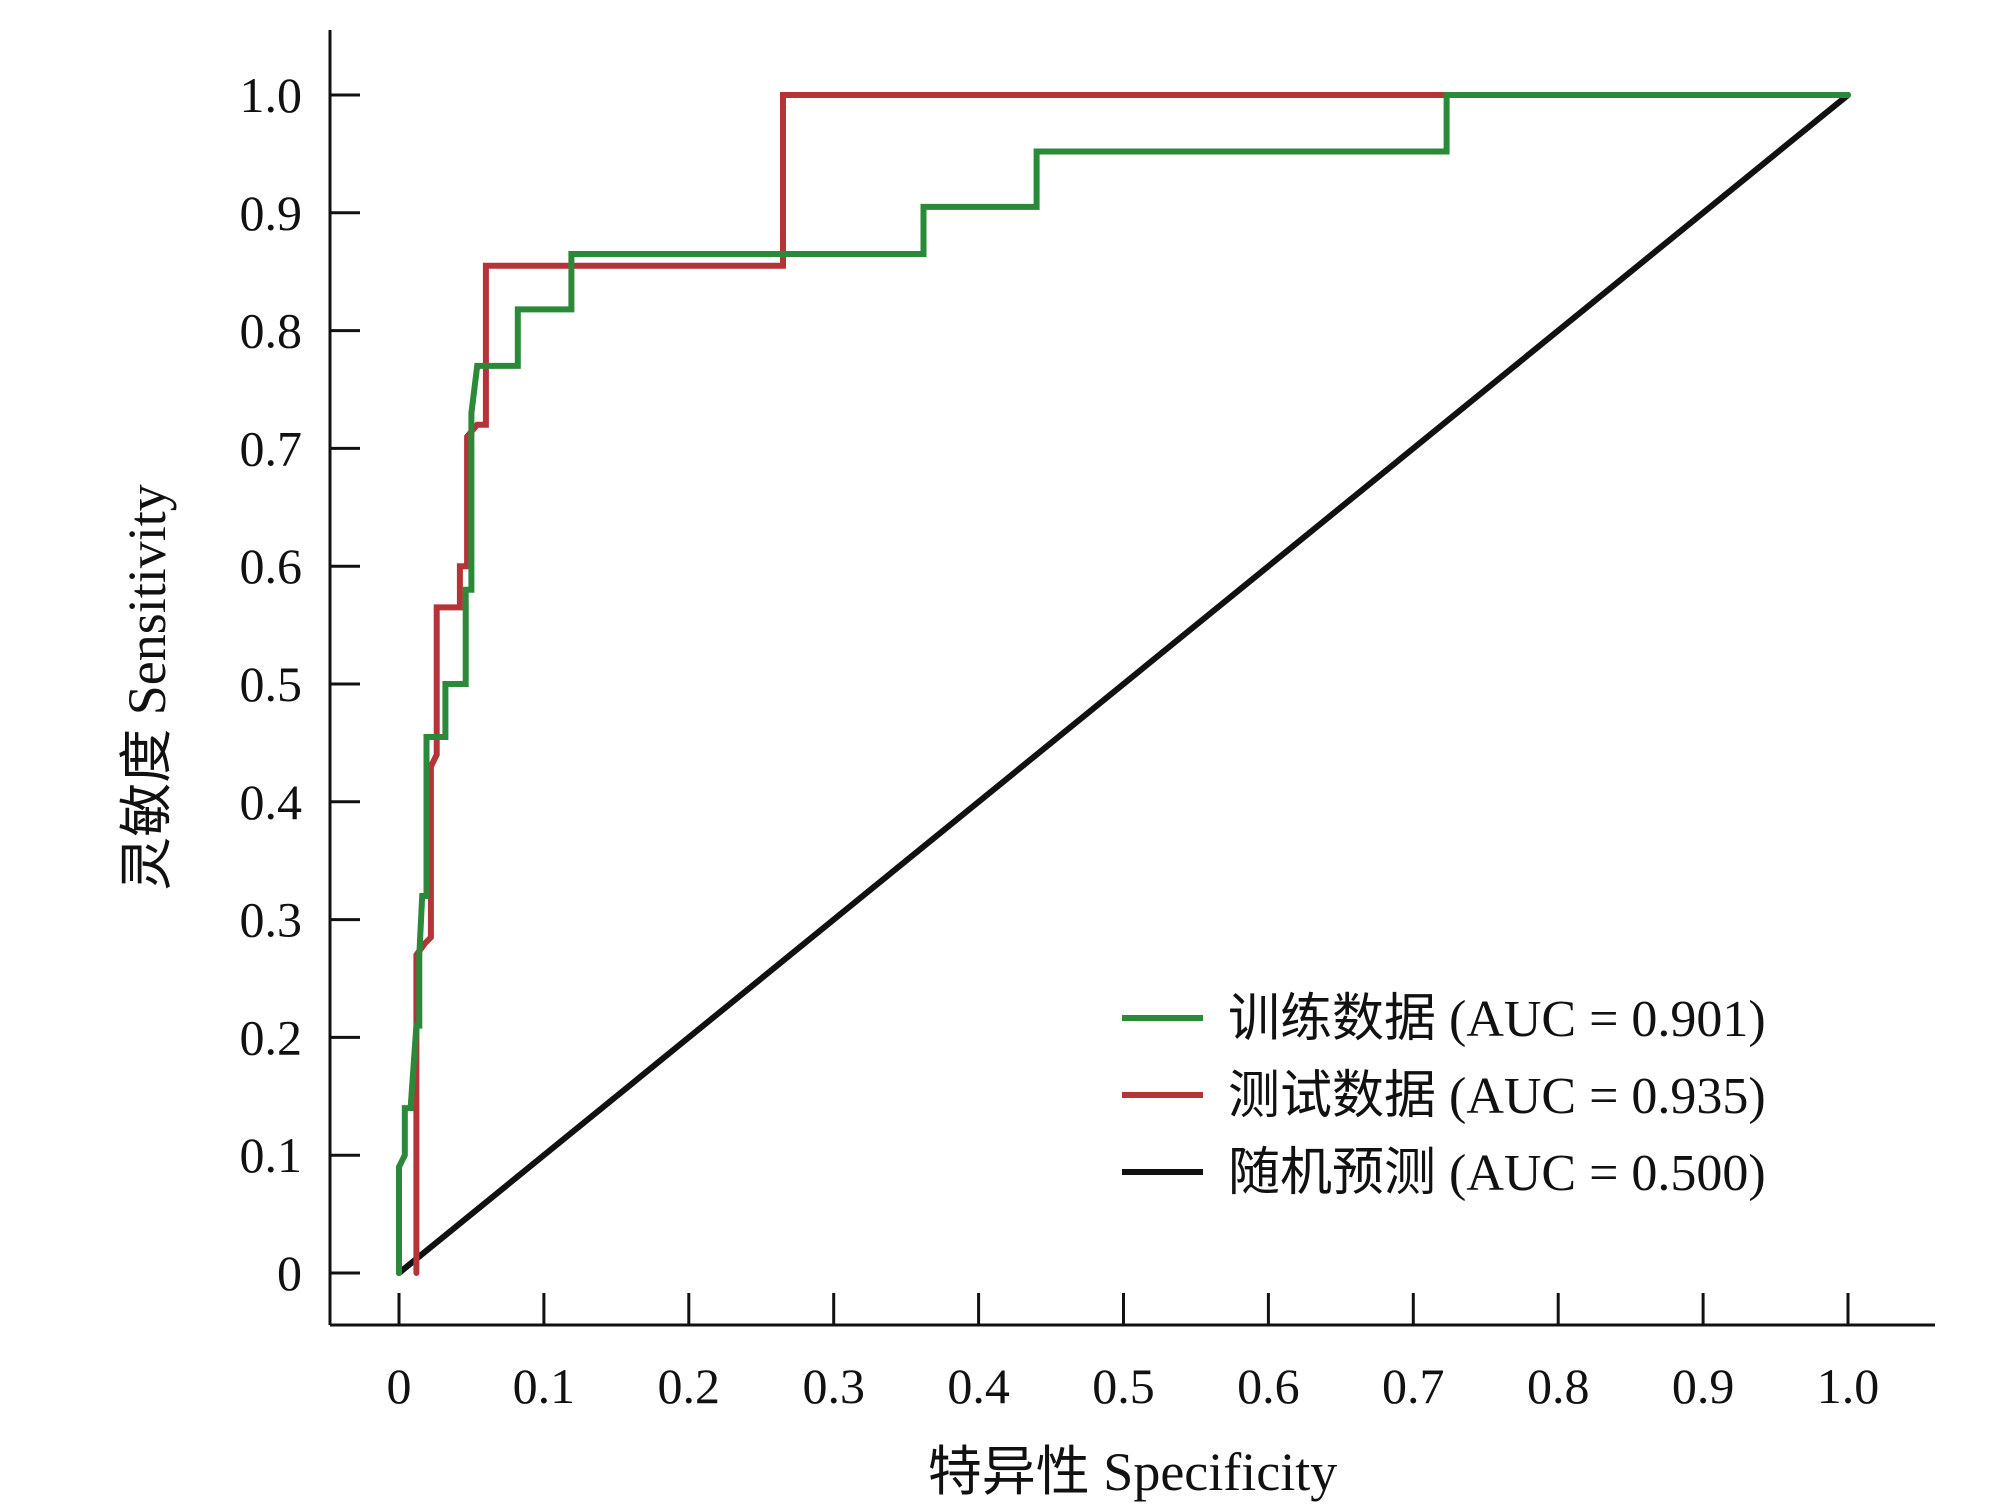  Describe the element at coordinates (1497, 1173) in the screenshot. I see `legend-label: 随机预测 (AUC = 0.500)` at that location.